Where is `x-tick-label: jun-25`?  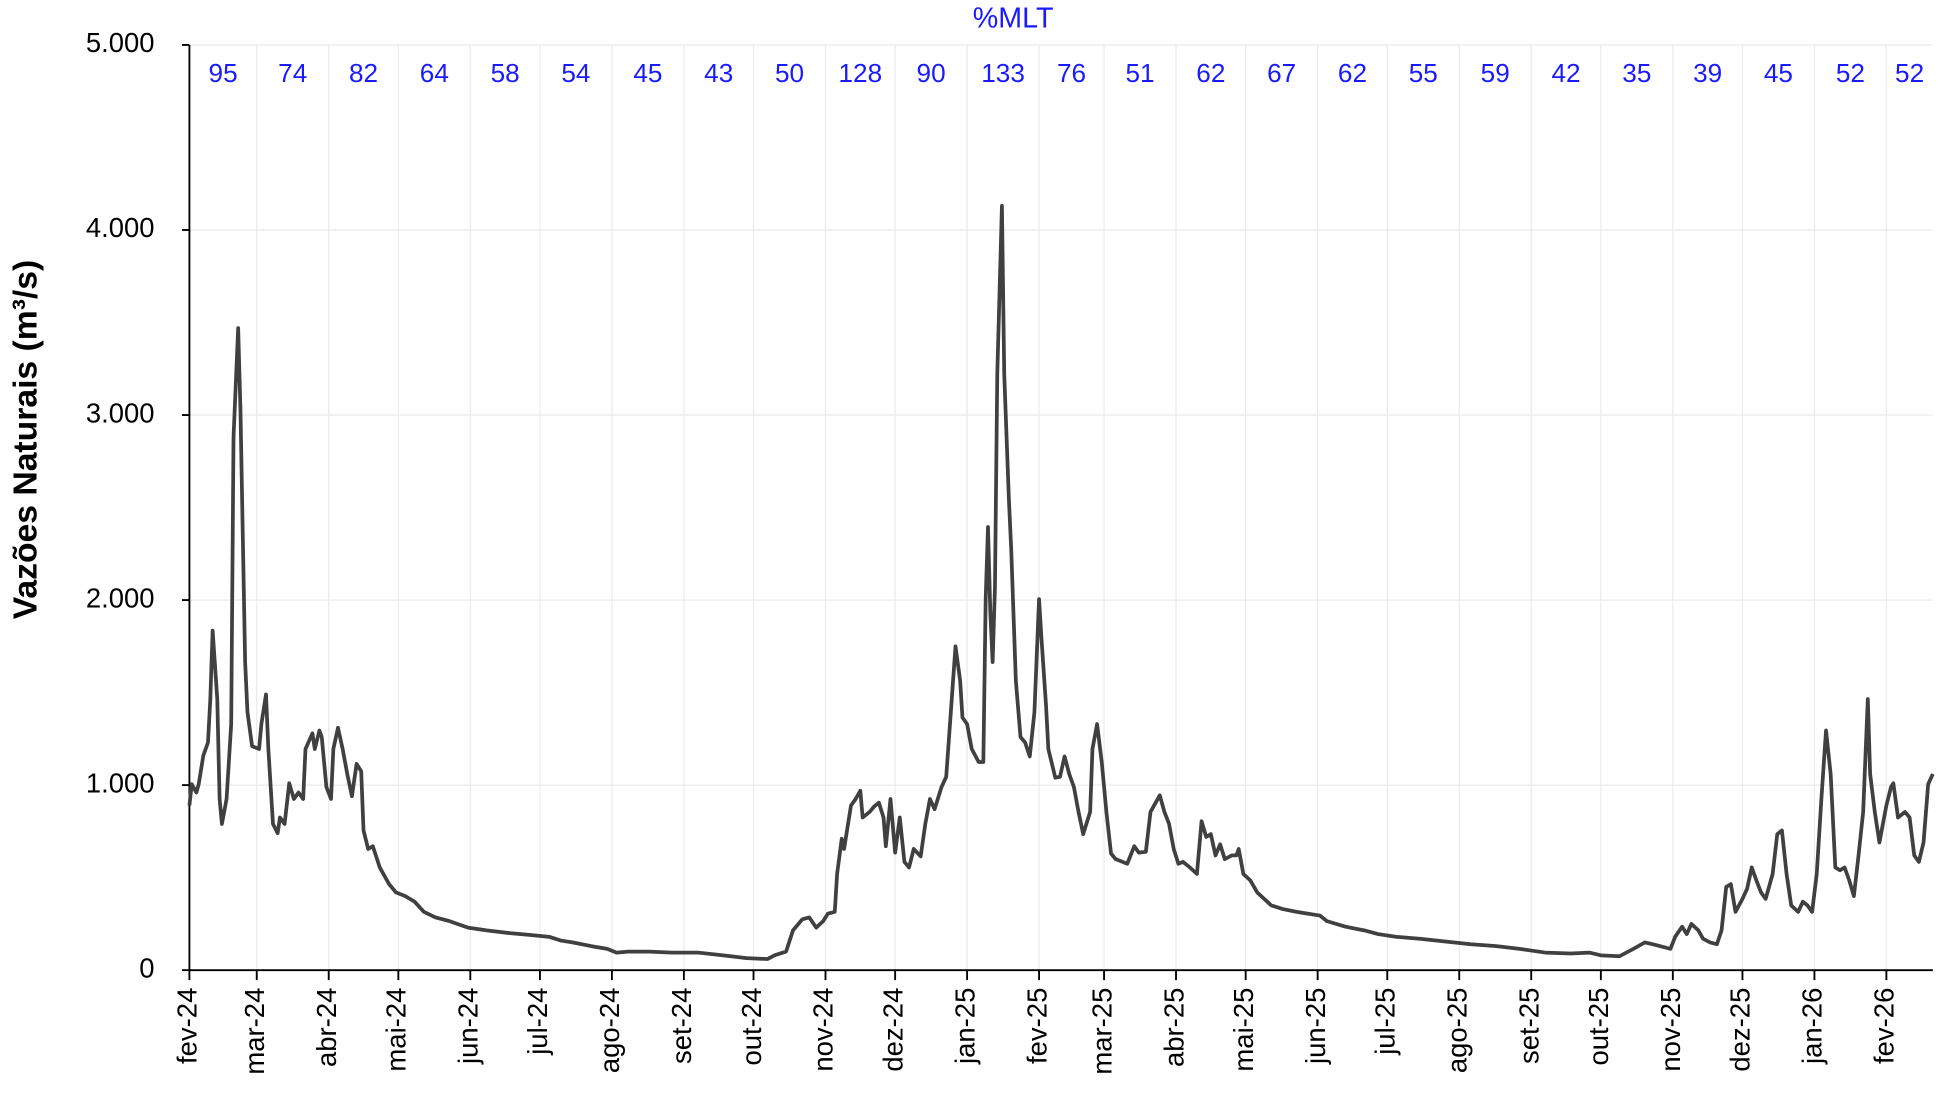 x-tick-label: jun-25 is located at coordinates (1315, 1026).